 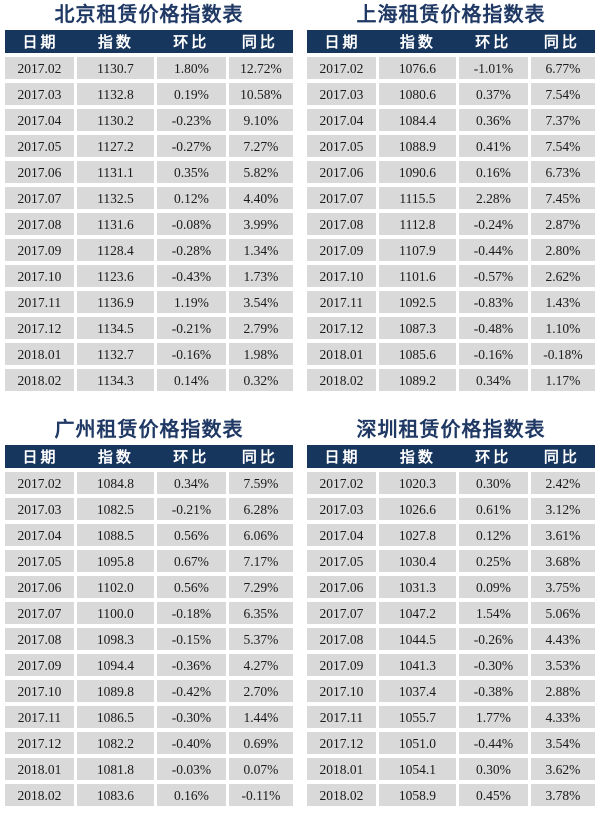 I want to click on table-title-beijing: 北京租赁价格指数表, so click(x=149, y=15).